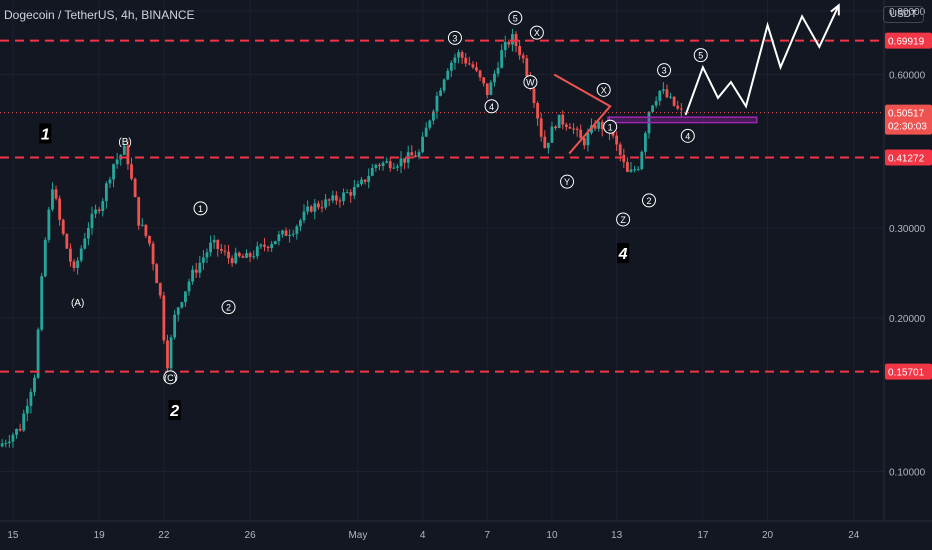 Image resolution: width=932 pixels, height=550 pixels. I want to click on wave-label-bold: 1, so click(45, 134).